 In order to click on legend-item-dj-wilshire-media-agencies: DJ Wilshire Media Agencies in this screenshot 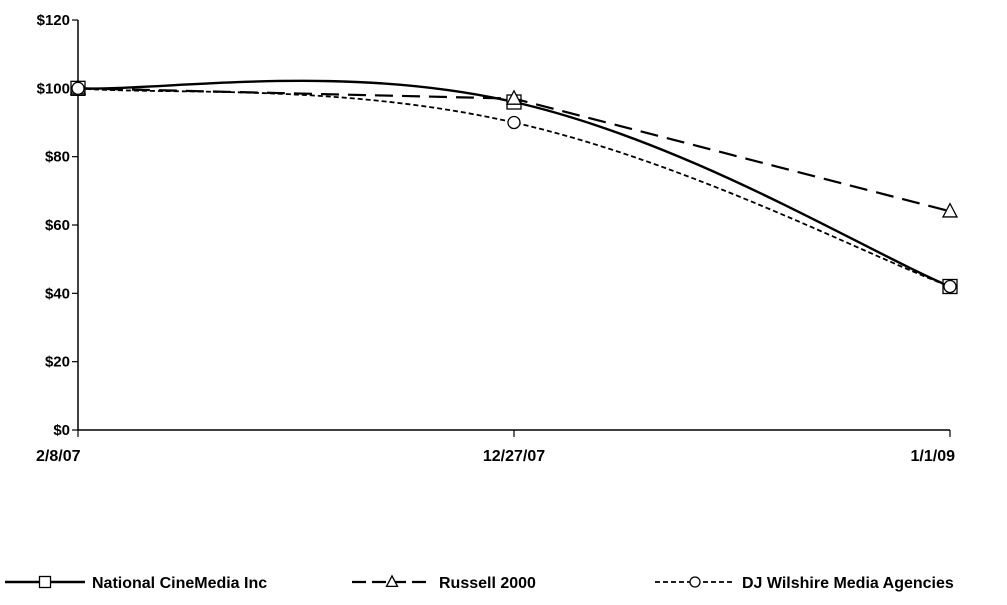, I will do `click(804, 583)`.